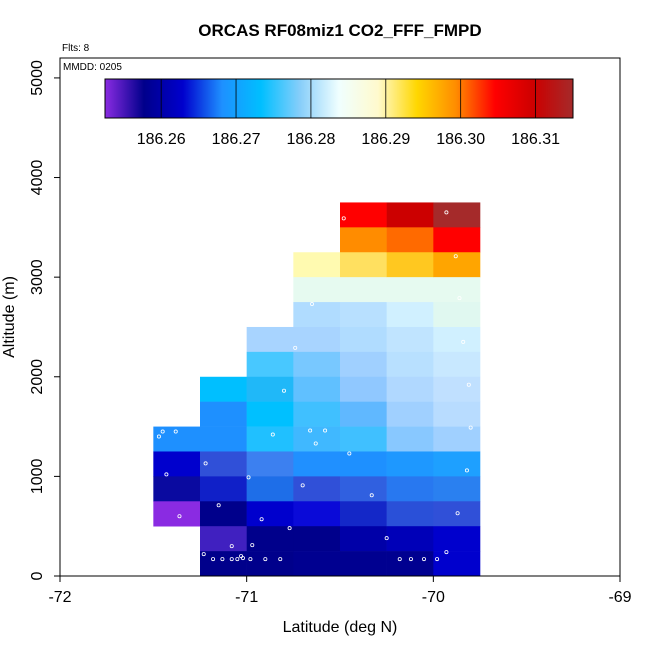  What do you see at coordinates (92, 67) in the screenshot?
I see `mmdd-label: MMDD: 0205` at bounding box center [92, 67].